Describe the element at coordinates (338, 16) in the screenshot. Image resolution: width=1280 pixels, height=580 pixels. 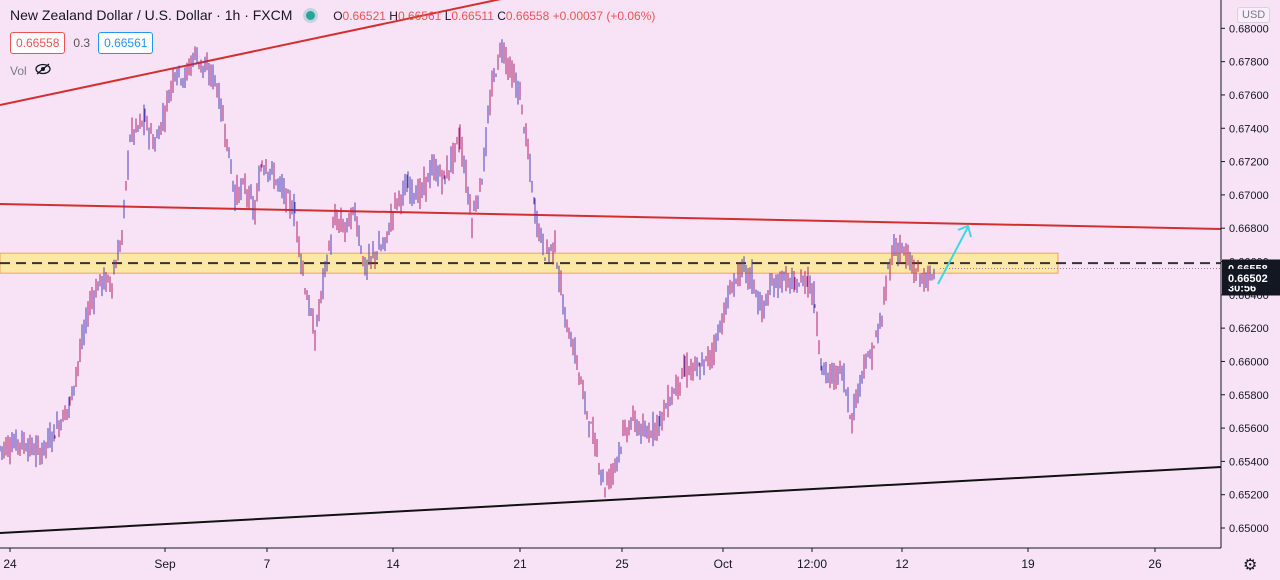
I see `open-label: O` at that location.